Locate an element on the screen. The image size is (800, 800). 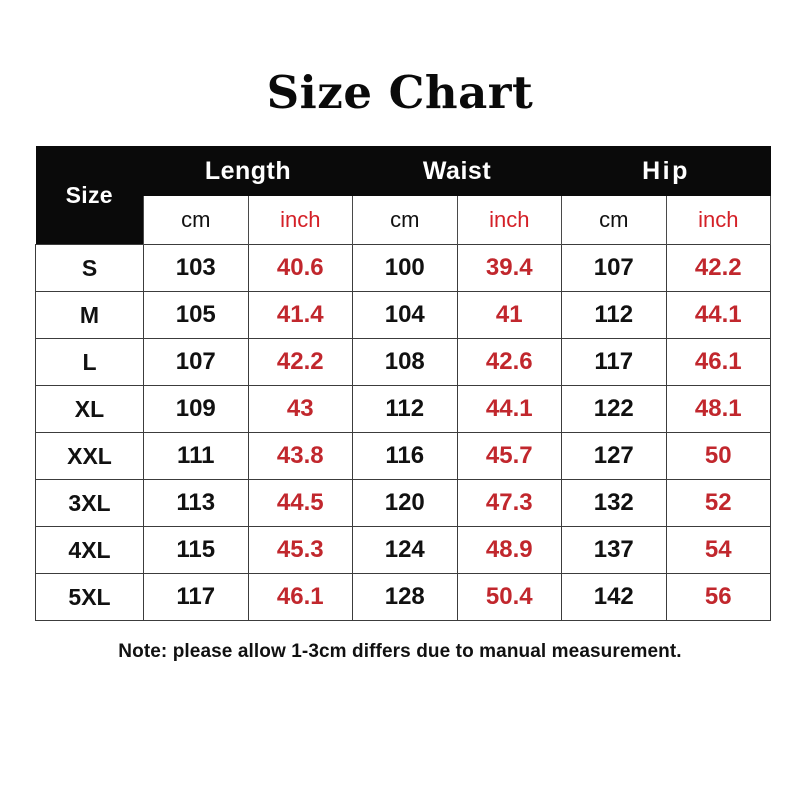
cell-hip-cm: 122 is located at coordinates (614, 409).